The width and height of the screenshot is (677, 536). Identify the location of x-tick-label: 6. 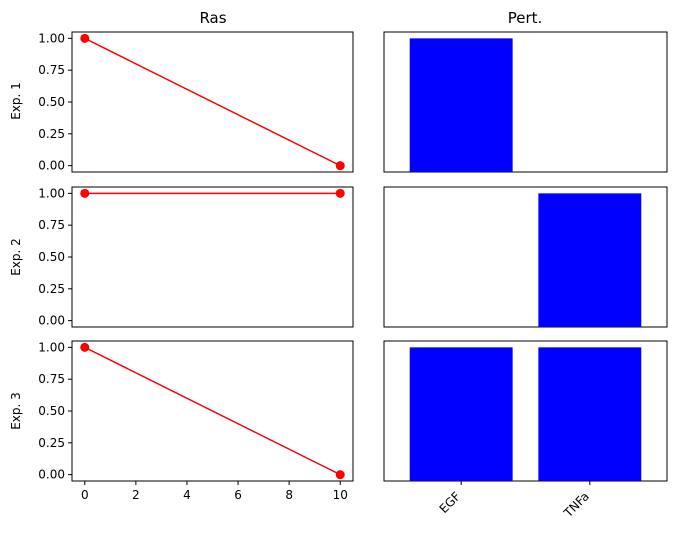
(238, 495).